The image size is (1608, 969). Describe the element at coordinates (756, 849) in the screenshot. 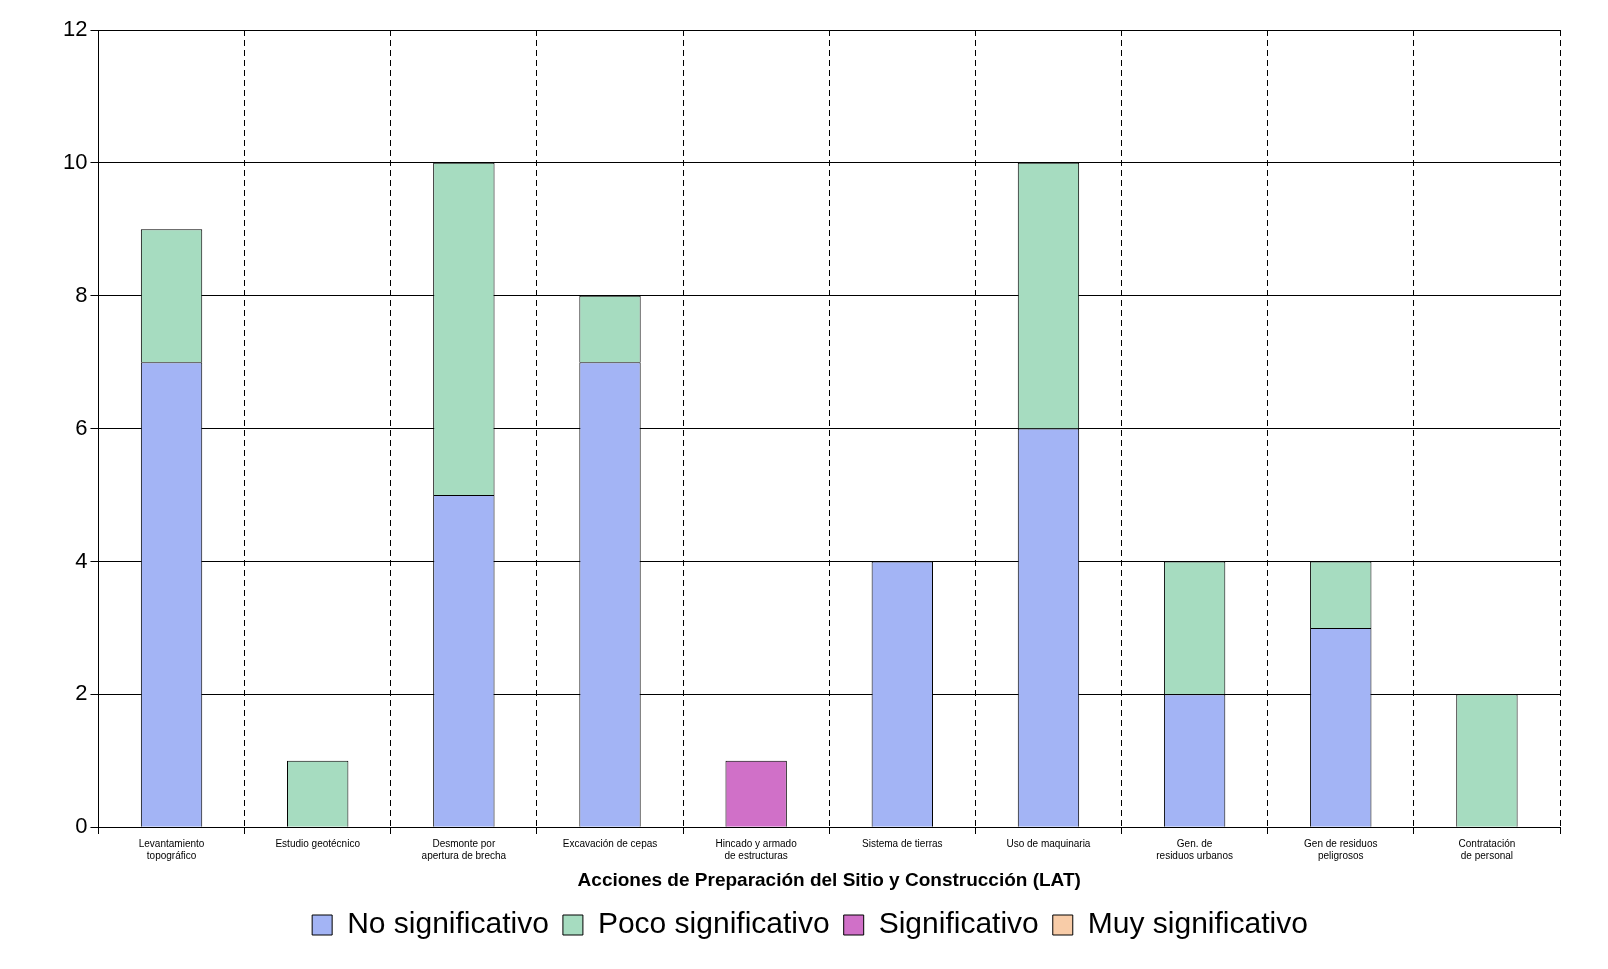

I see `x-tick-label: Hincado y armado de estructuras` at that location.